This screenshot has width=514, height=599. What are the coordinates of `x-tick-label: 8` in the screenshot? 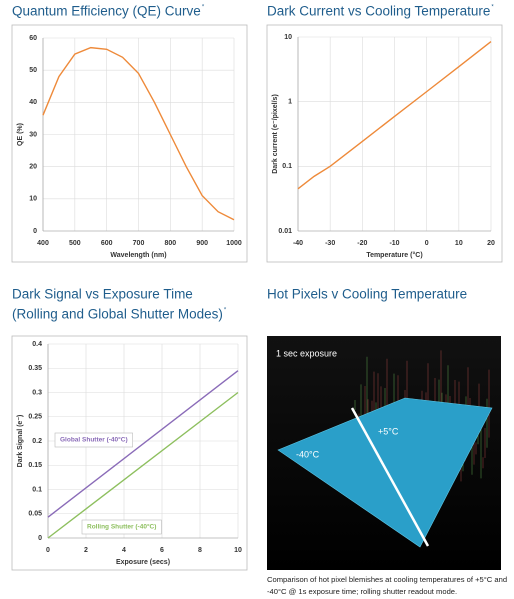 It's located at (200, 550).